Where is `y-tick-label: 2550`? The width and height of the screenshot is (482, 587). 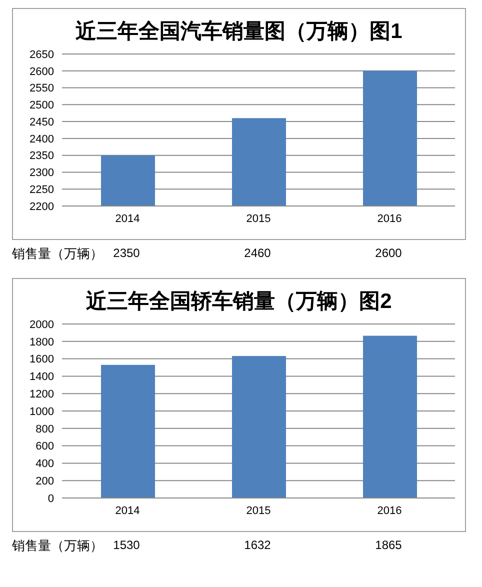 y-tick-label: 2550 is located at coordinates (42, 88).